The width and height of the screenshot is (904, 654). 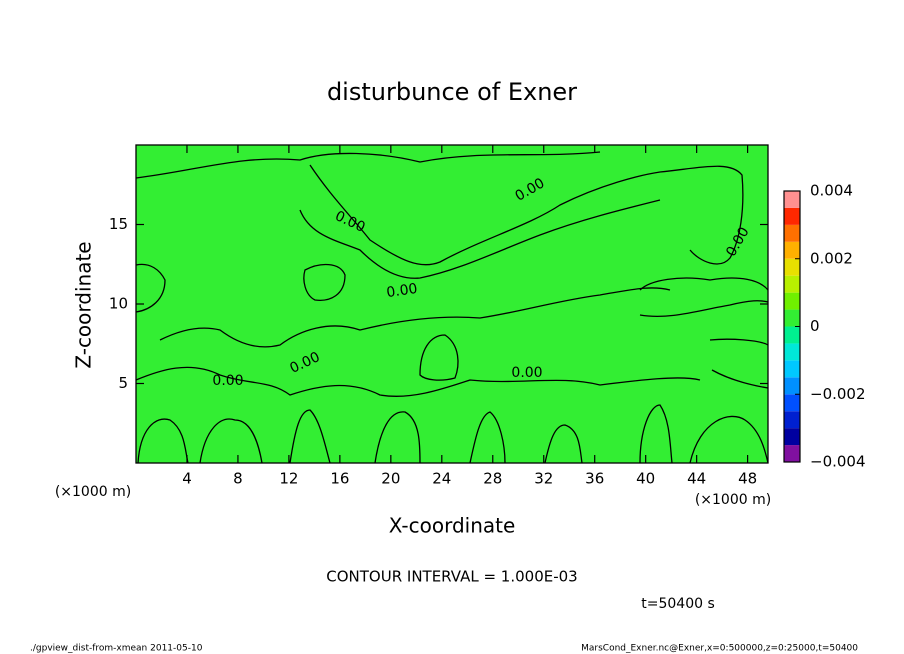 What do you see at coordinates (116, 649) in the screenshot?
I see `footer-left: ./gpview_dist-from-xmean 2011-05-10` at bounding box center [116, 649].